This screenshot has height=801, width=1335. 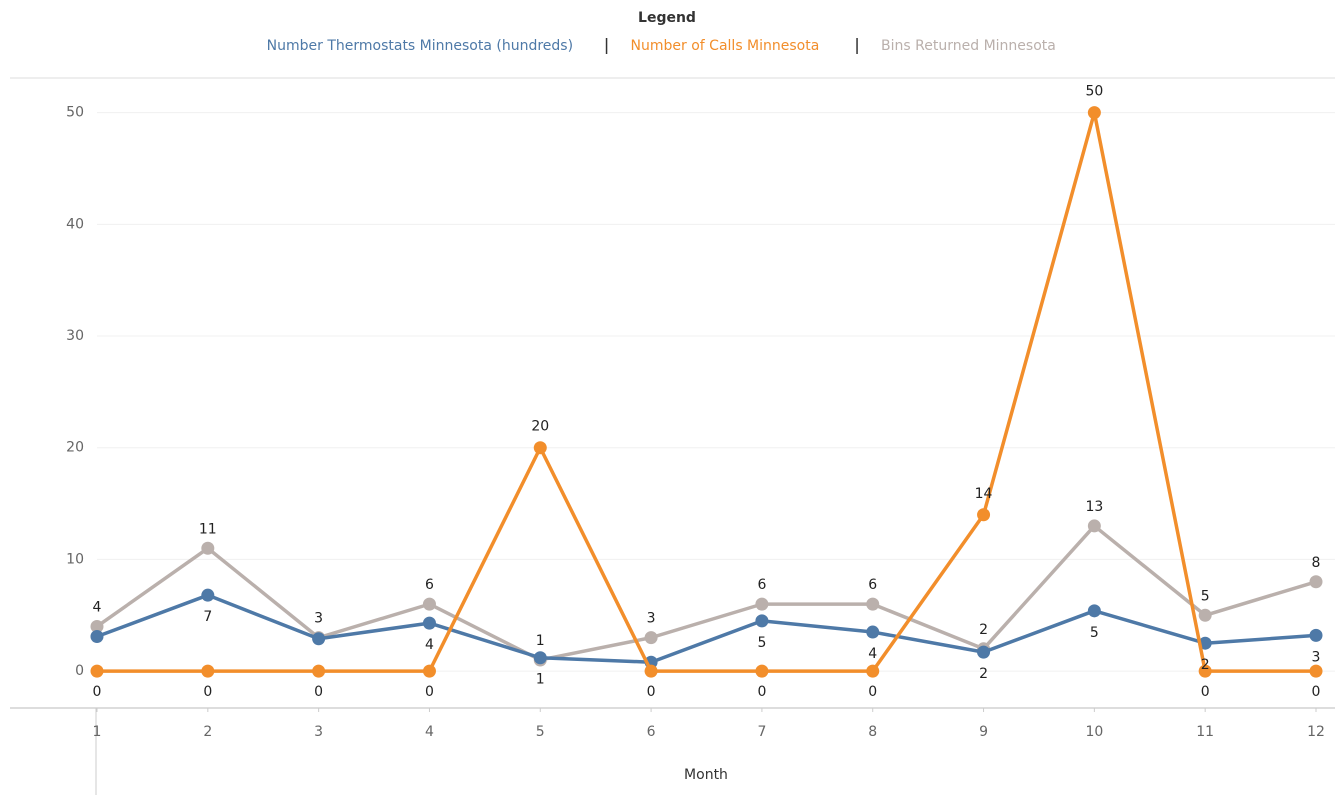 I want to click on x-tick-label: 4, so click(x=429, y=732).